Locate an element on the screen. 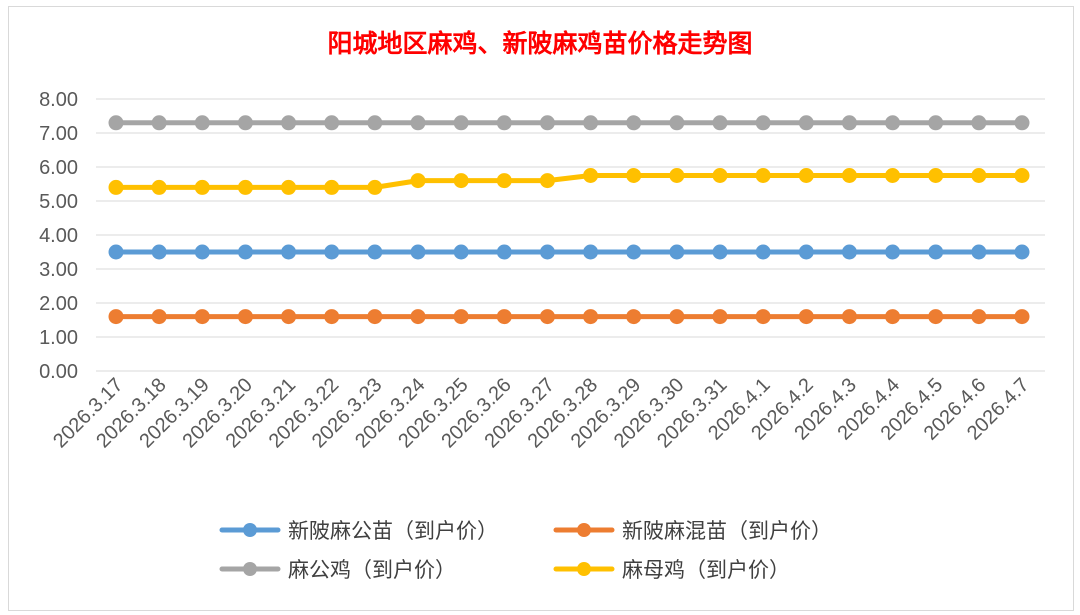 Image resolution: width=1080 pixels, height=615 pixels. chart-title: 阳城地区麻鸡、新陂麻鸡苗价格走势图 is located at coordinates (539, 43).